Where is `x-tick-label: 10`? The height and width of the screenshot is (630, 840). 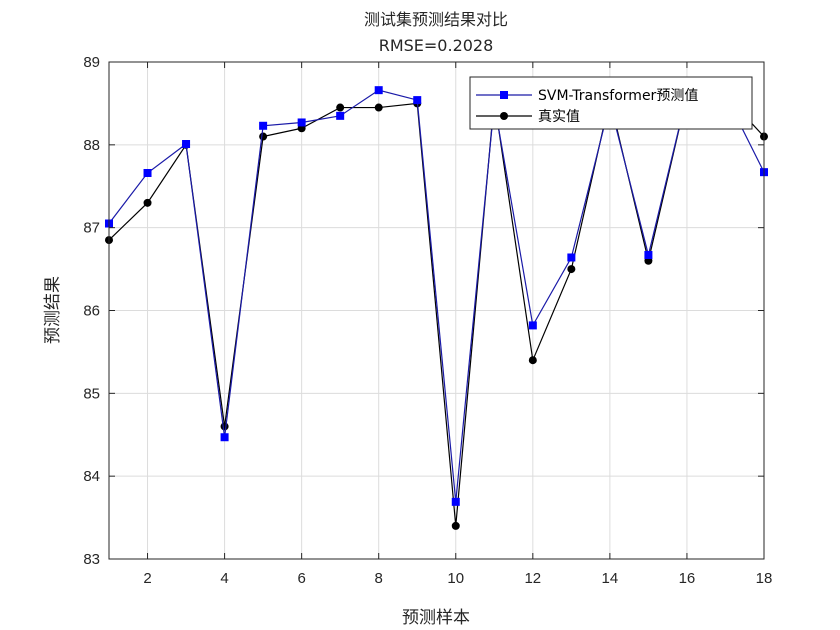 x-tick-label: 10 is located at coordinates (455, 578).